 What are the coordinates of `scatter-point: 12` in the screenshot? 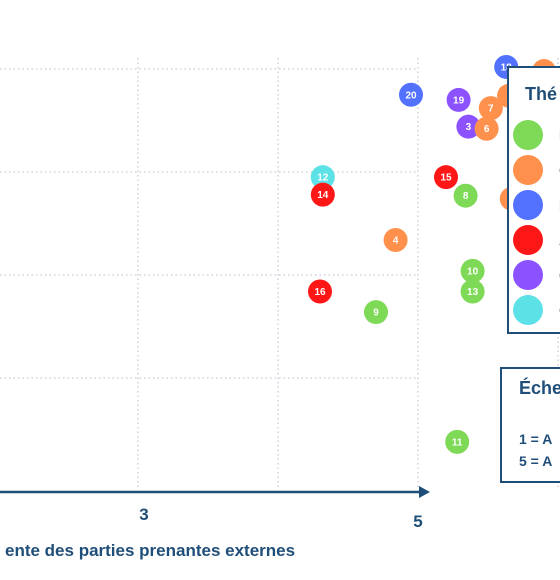 It's located at (322, 177).